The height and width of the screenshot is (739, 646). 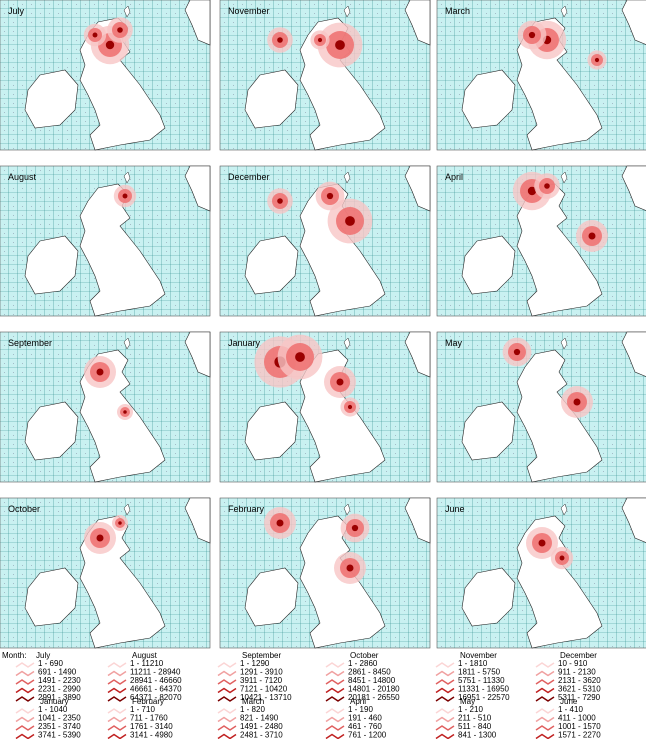 What do you see at coordinates (244, 343) in the screenshot?
I see `panel-label: January` at bounding box center [244, 343].